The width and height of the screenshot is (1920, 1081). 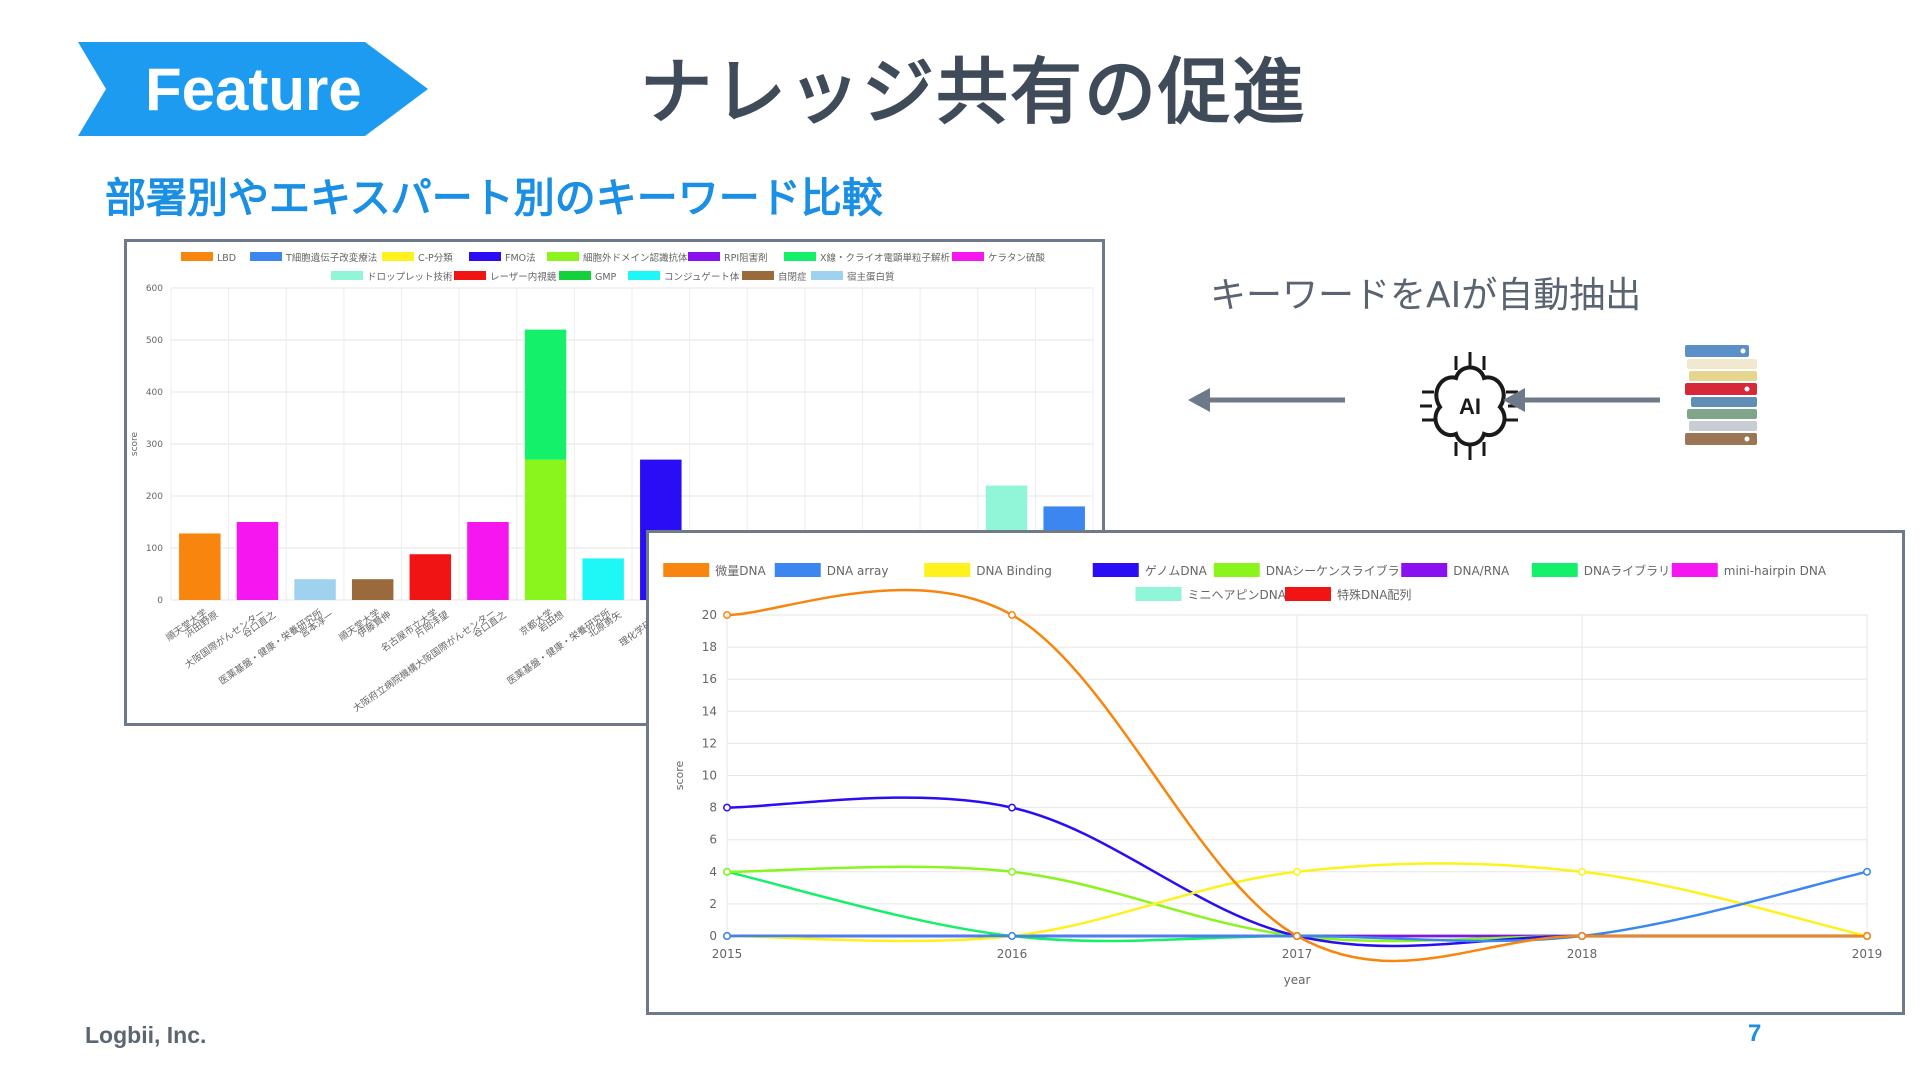 What do you see at coordinates (1339, 570) in the screenshot?
I see `legend-label: DNAシーケンスライブラリ` at bounding box center [1339, 570].